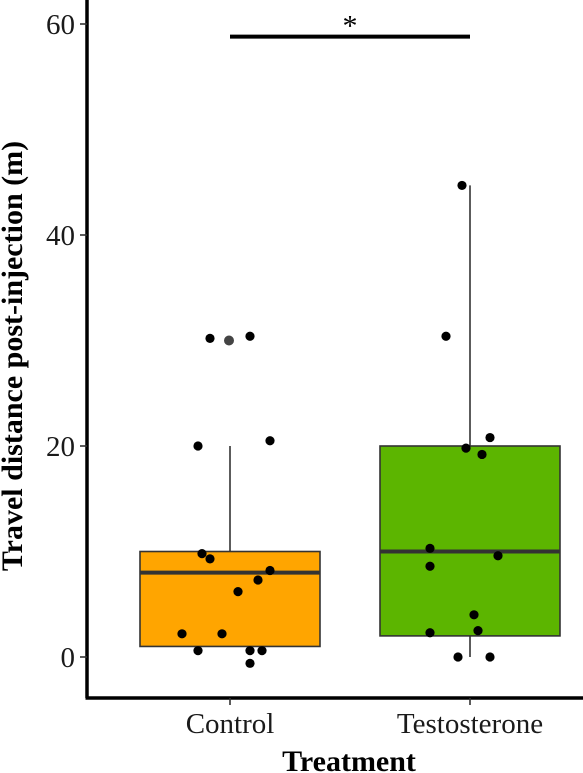 The height and width of the screenshot is (773, 583). Describe the element at coordinates (60, 236) in the screenshot. I see `y-tick-label: 40` at that location.